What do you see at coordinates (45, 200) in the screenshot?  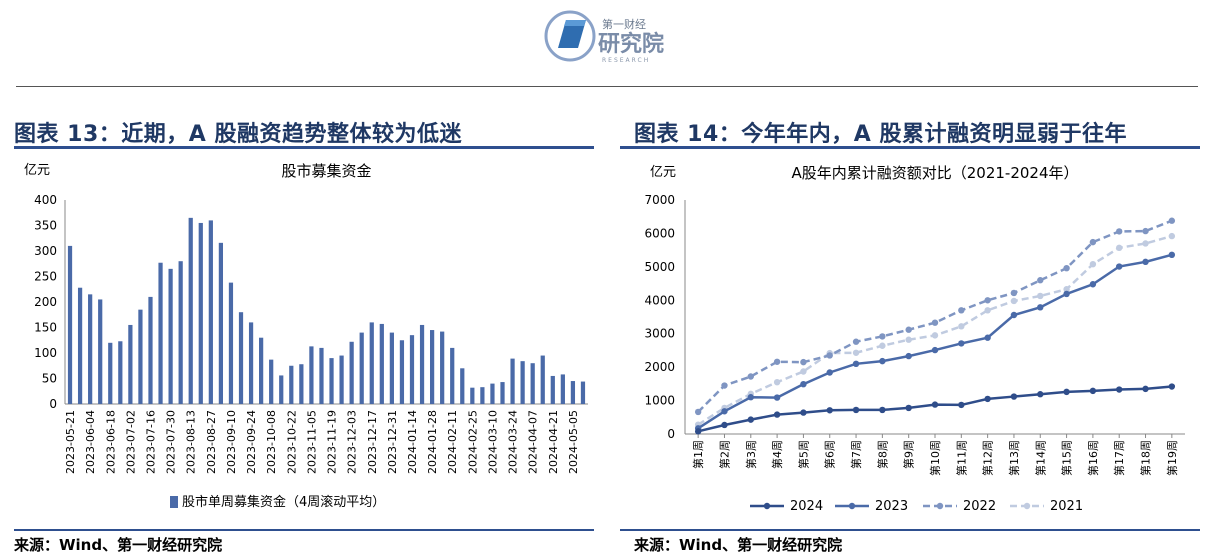 I see `y-tick-label: 400` at bounding box center [45, 200].